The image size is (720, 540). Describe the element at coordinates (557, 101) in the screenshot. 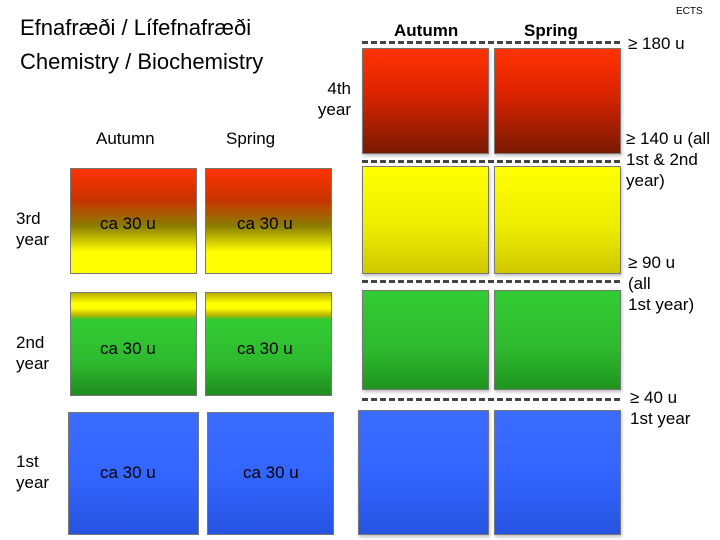

I see `right-spring-year4-block` at that location.